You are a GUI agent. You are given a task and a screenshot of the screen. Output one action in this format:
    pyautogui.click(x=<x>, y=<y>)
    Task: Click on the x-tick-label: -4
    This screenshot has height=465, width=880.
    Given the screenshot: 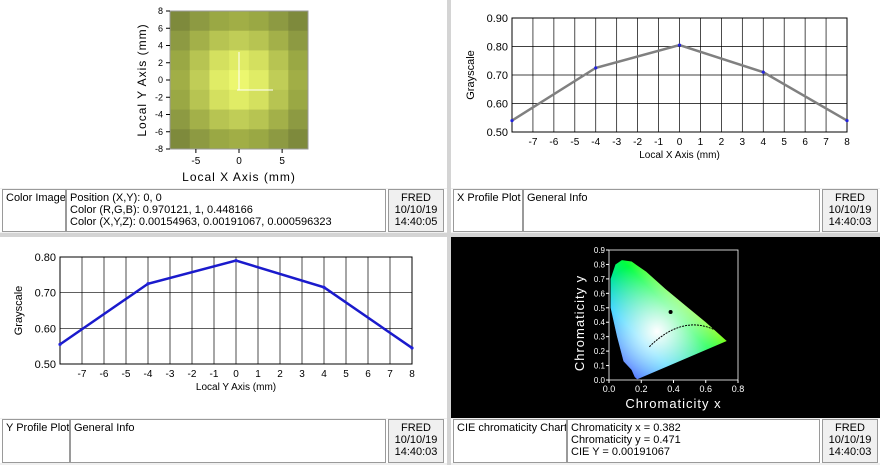 What is the action you would take?
    pyautogui.click(x=595, y=142)
    